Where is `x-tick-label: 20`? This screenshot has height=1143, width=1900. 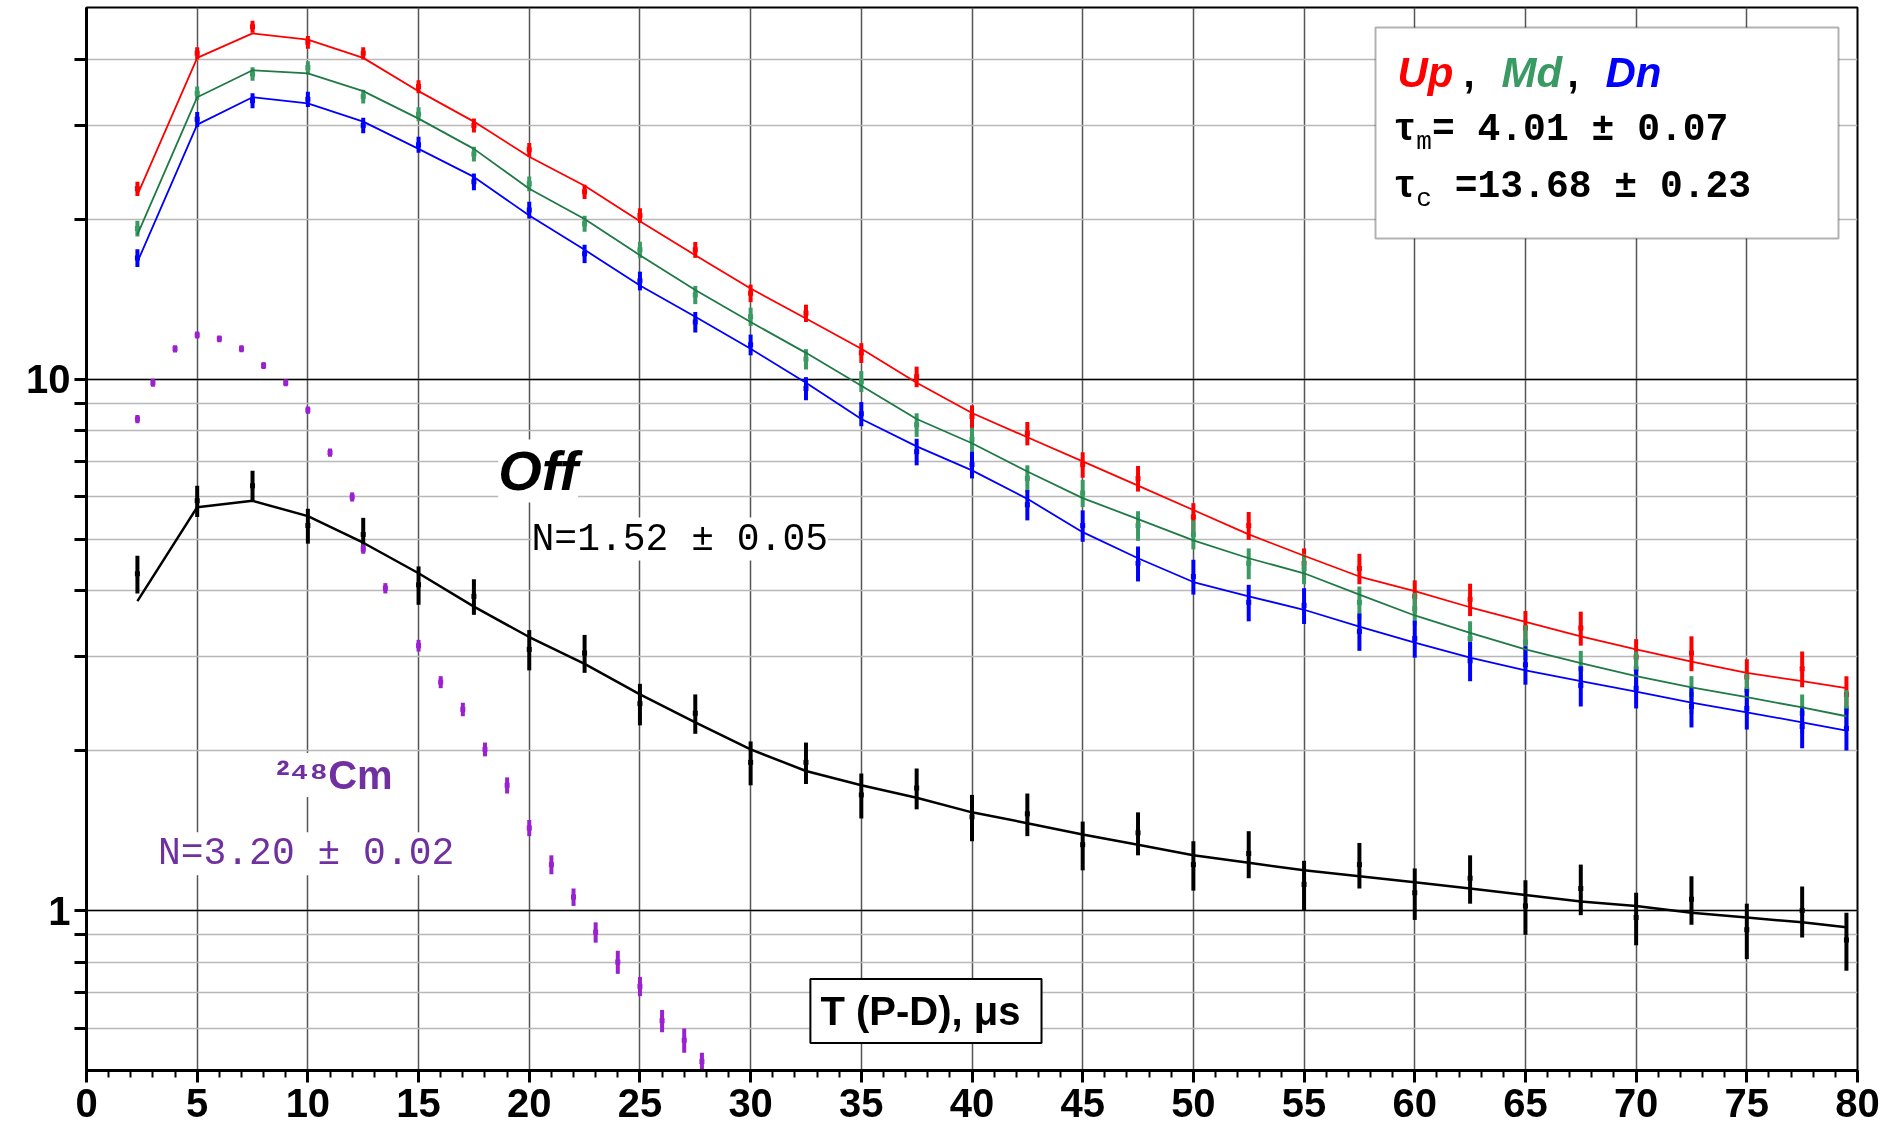
x-tick-label: 20 is located at coordinates (529, 1102).